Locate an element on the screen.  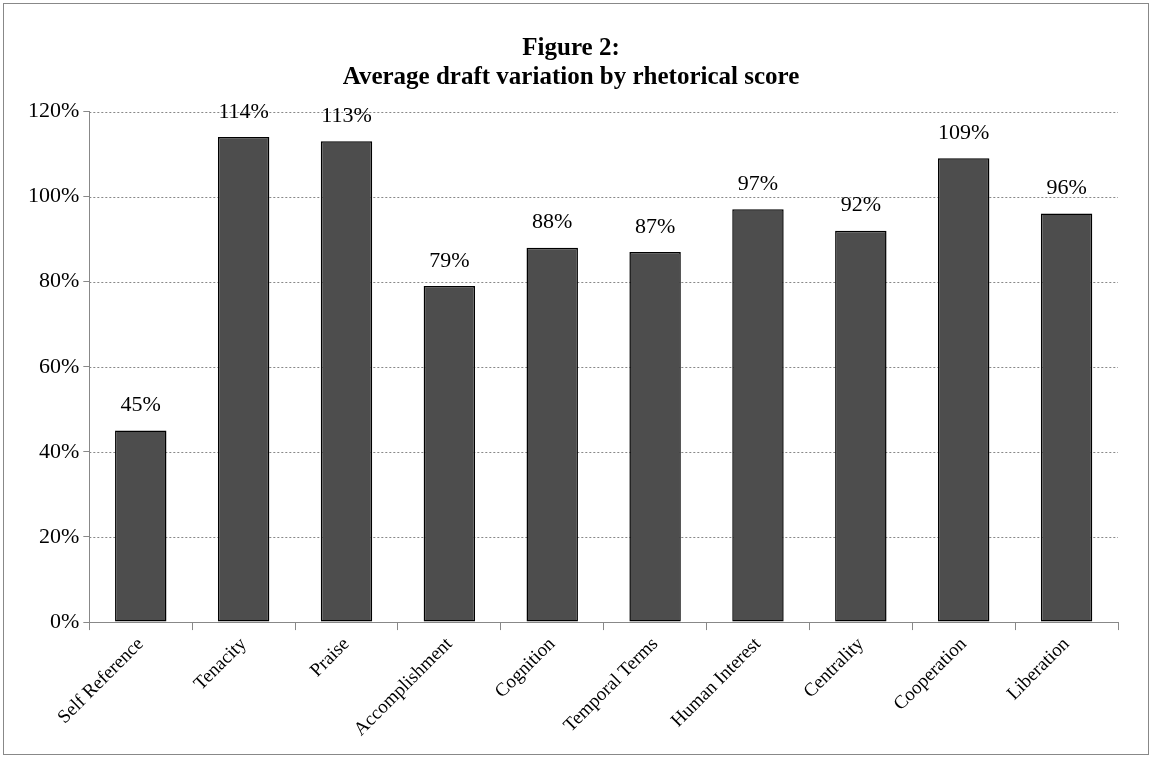
y-tick-label: 80% is located at coordinates (59, 280).